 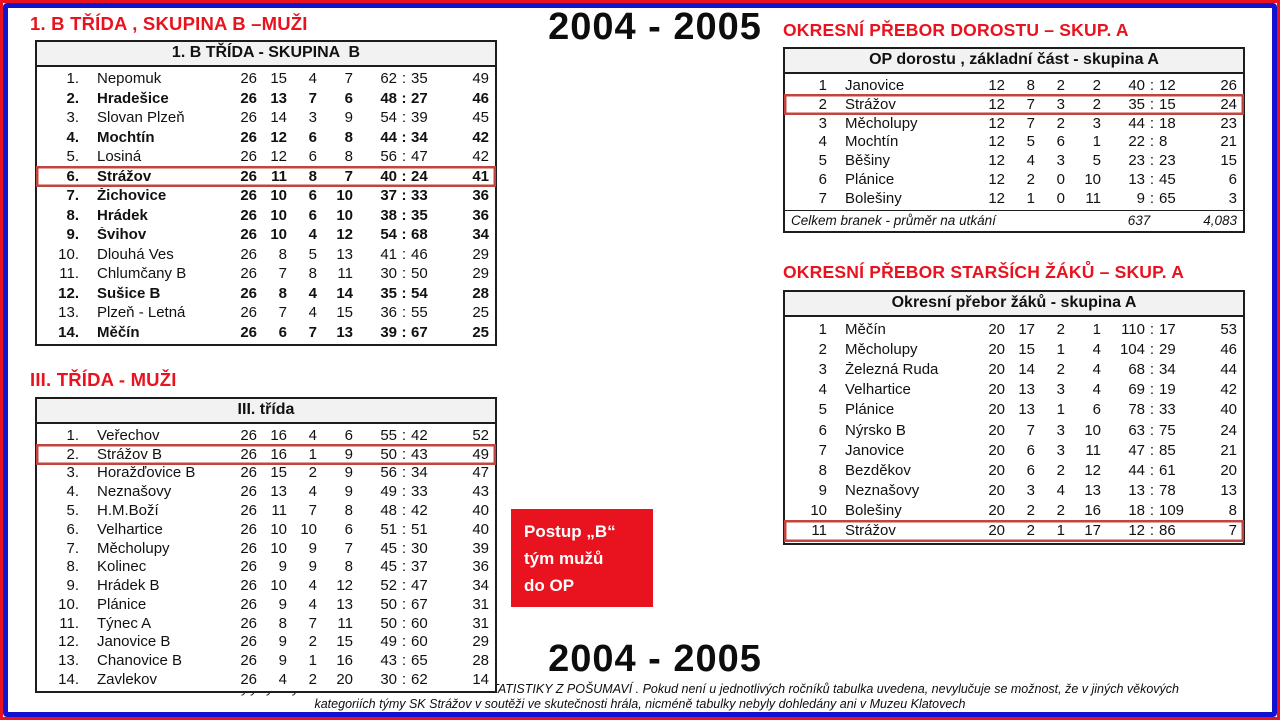 What do you see at coordinates (132, 196) in the screenshot?
I see `team-name-cell: Žichovice` at bounding box center [132, 196].